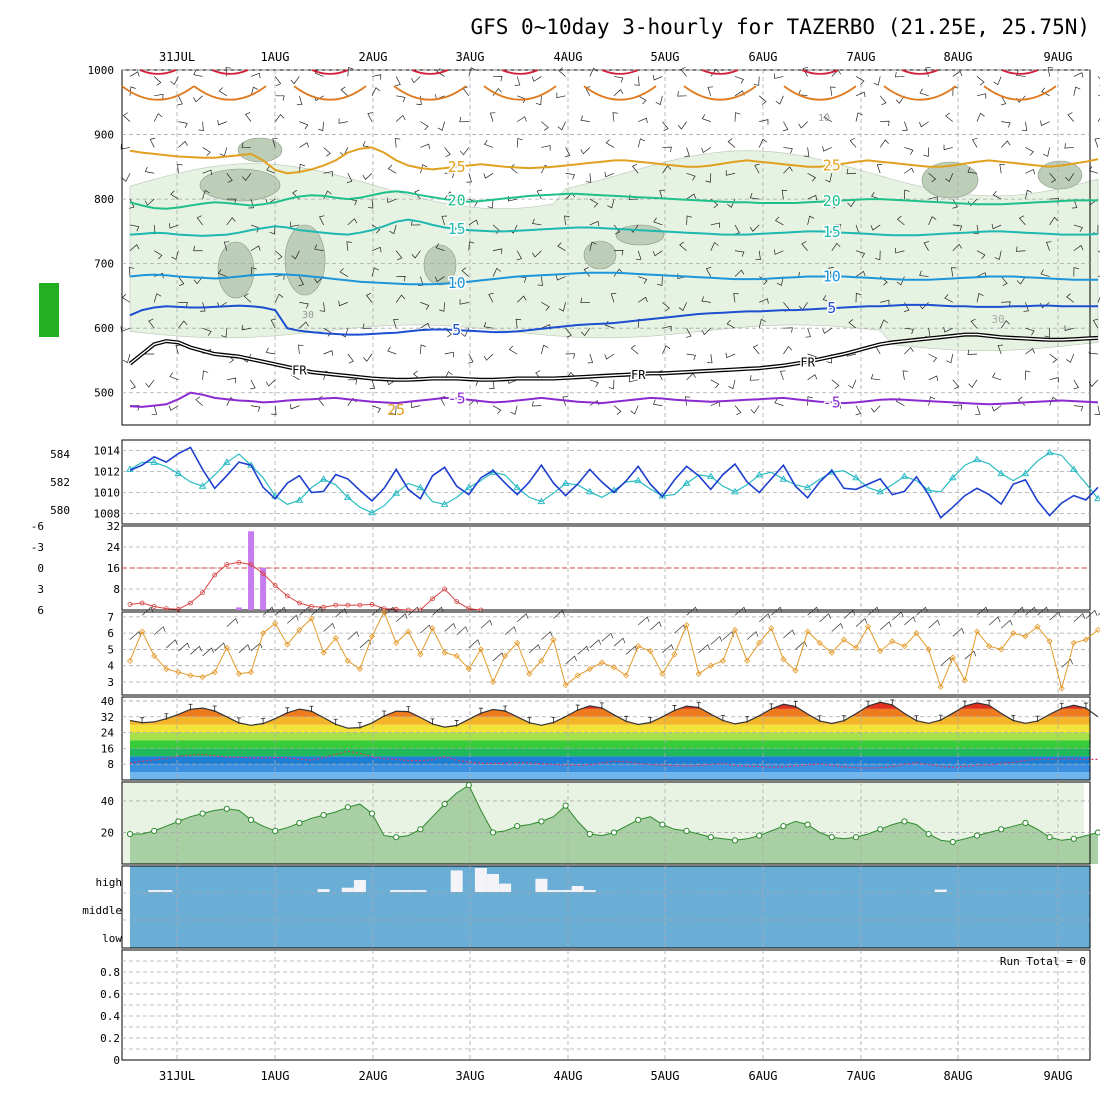  I want to click on wind-tick-label: 5, so click(110, 649).